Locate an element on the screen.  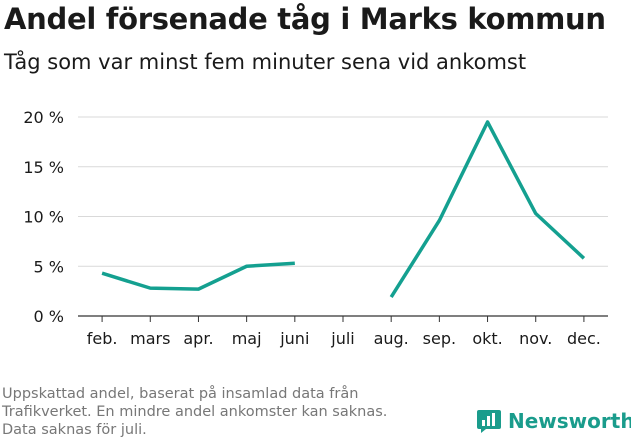
x-tick-label: juli is located at coordinates (342, 338).